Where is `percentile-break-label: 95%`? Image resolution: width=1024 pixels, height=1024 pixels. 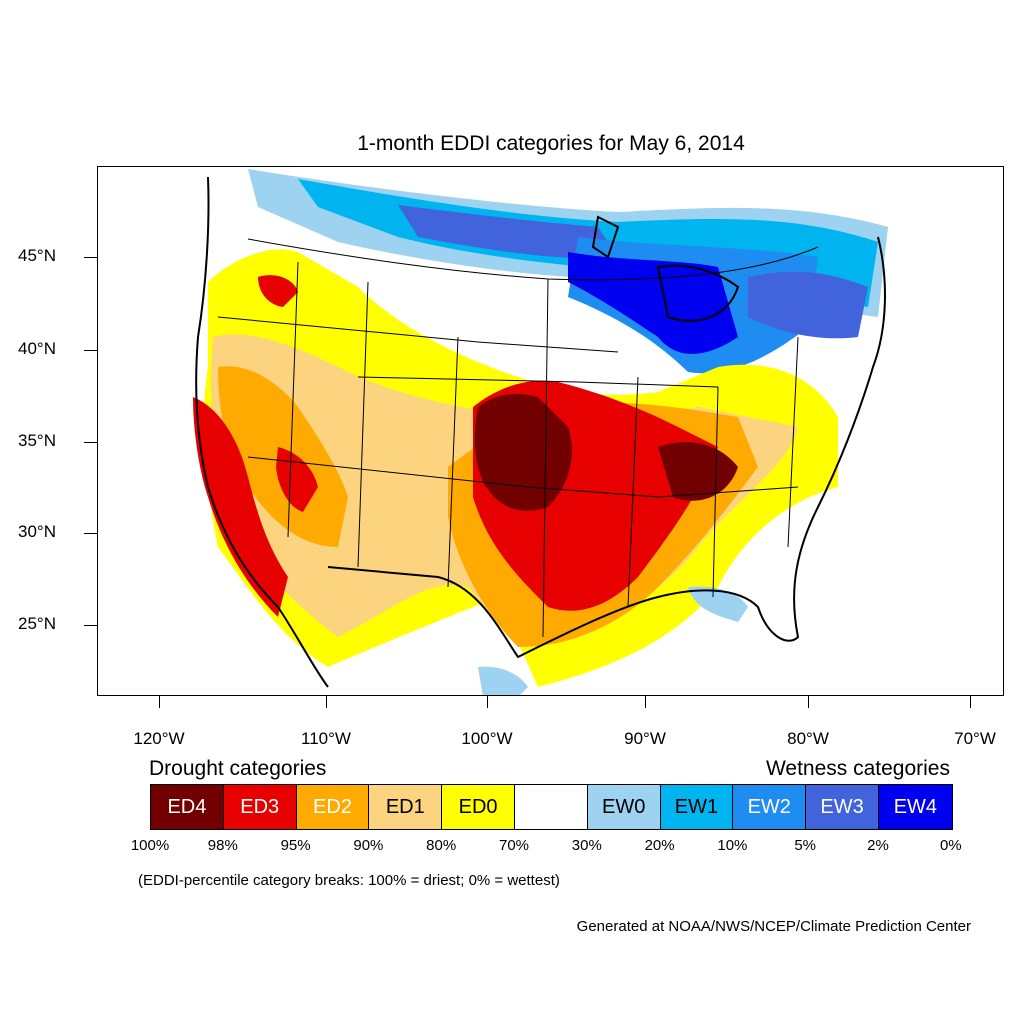 percentile-break-label: 95% is located at coordinates (295, 845).